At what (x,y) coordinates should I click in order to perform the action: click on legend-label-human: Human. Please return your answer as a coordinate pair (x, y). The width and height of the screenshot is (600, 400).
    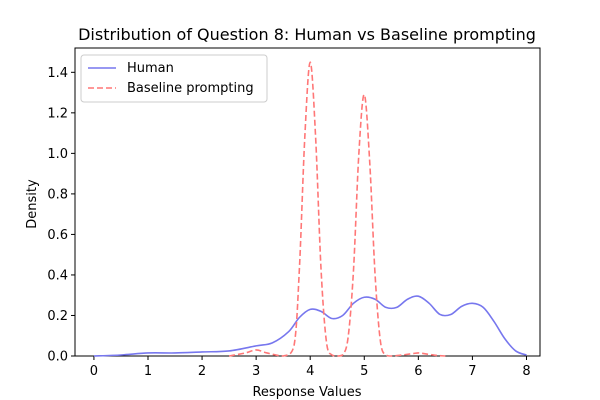
    Looking at the image, I should click on (150, 68).